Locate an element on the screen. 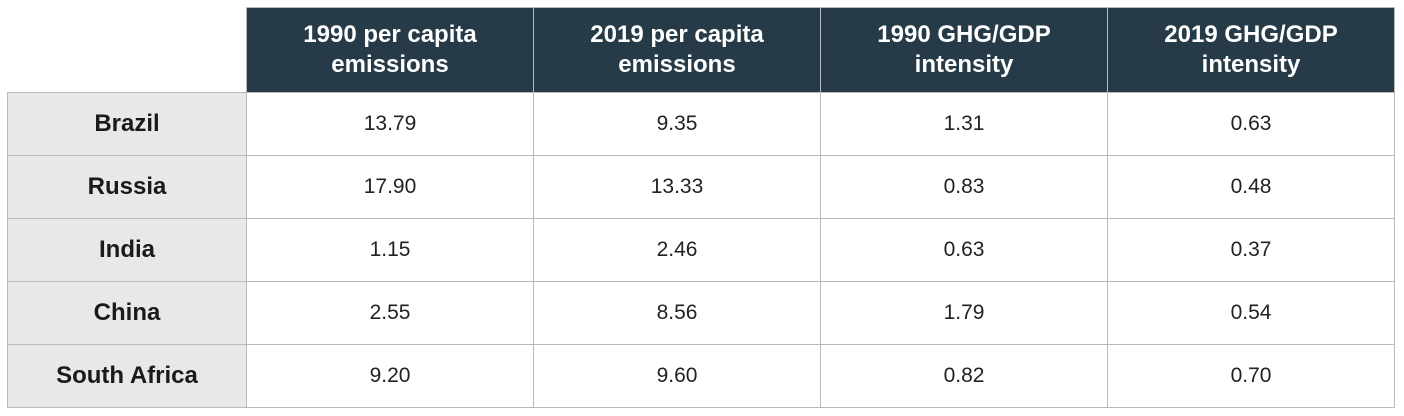  cell-china-1990-intensity: 1.79 is located at coordinates (964, 313).